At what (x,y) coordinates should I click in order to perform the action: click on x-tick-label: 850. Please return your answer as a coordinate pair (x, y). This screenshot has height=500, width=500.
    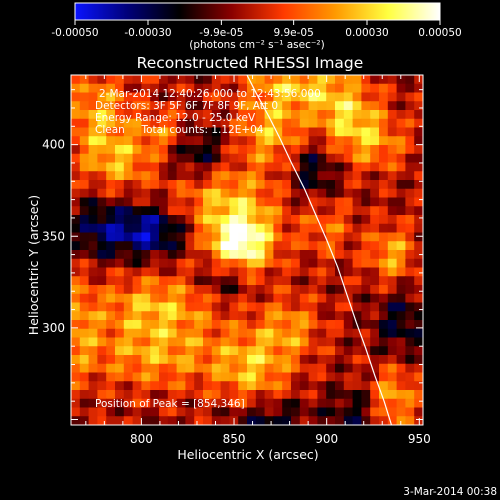
    Looking at the image, I should click on (234, 439).